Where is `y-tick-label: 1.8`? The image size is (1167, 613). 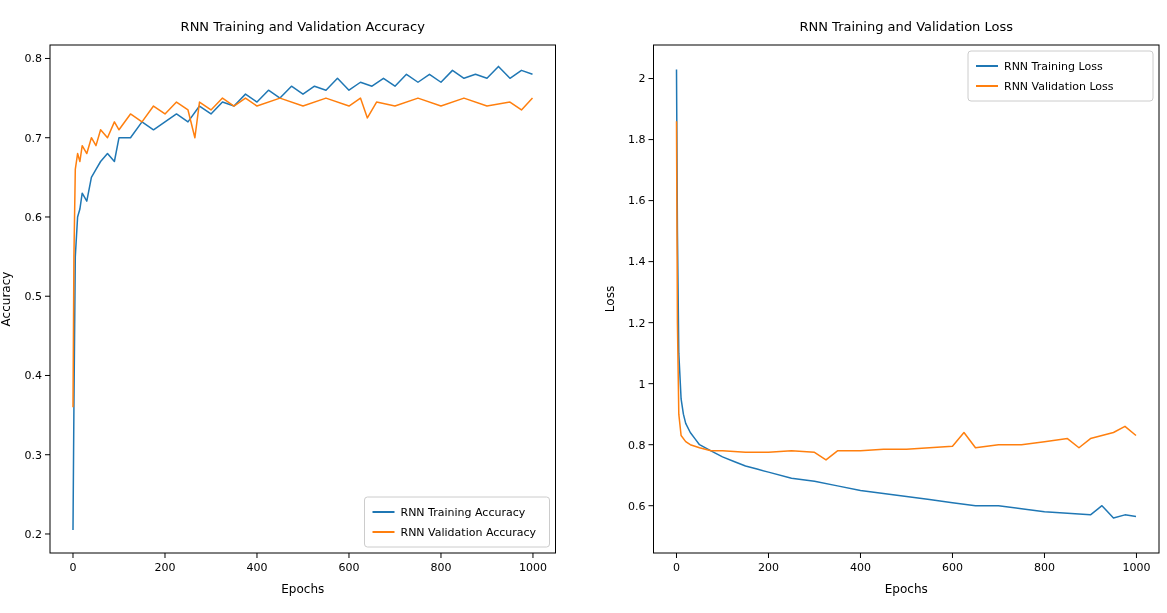
y-tick-label: 1.8 is located at coordinates (637, 140).